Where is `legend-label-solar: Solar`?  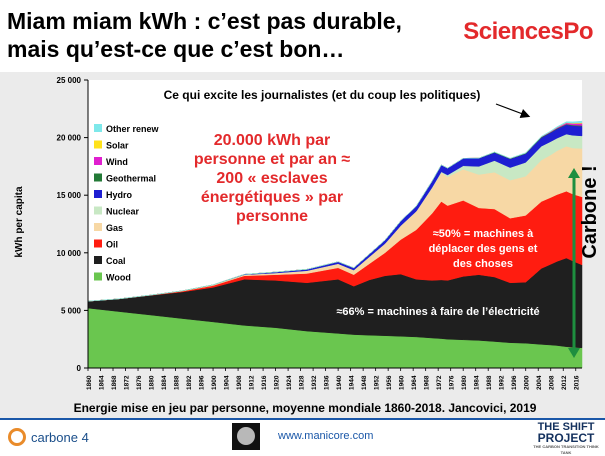 legend-label-solar: Solar is located at coordinates (117, 146).